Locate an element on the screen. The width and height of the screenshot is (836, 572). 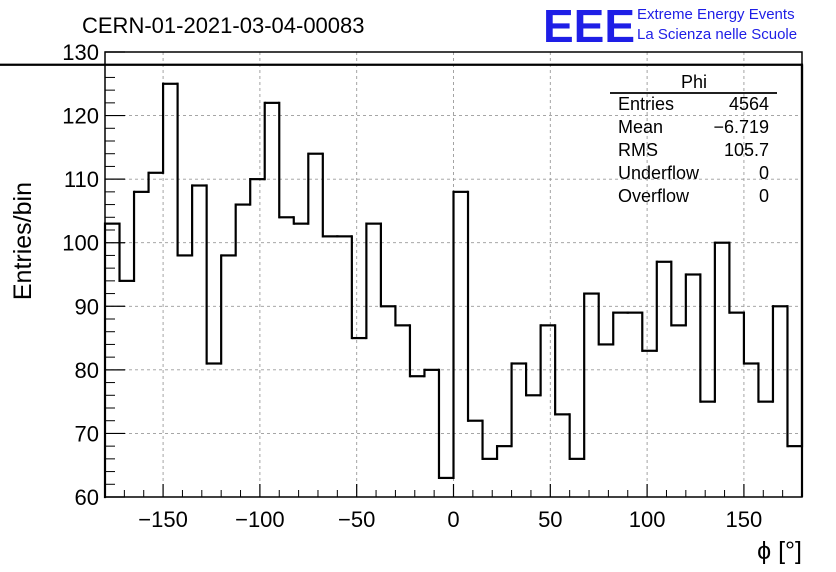
y-tick-label: 100 is located at coordinates (80, 243).